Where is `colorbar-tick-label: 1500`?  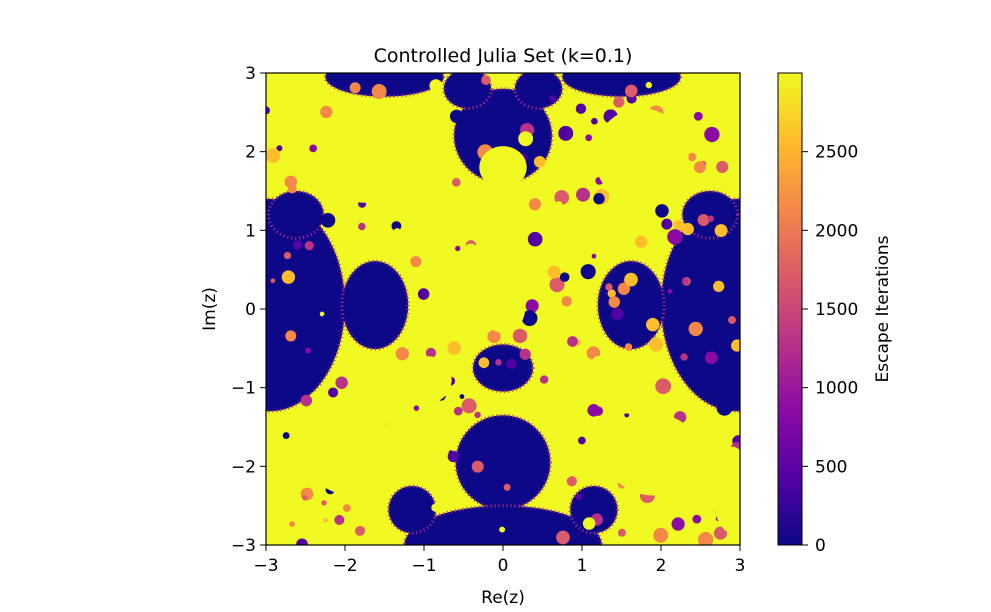 colorbar-tick-label: 1500 is located at coordinates (836, 310).